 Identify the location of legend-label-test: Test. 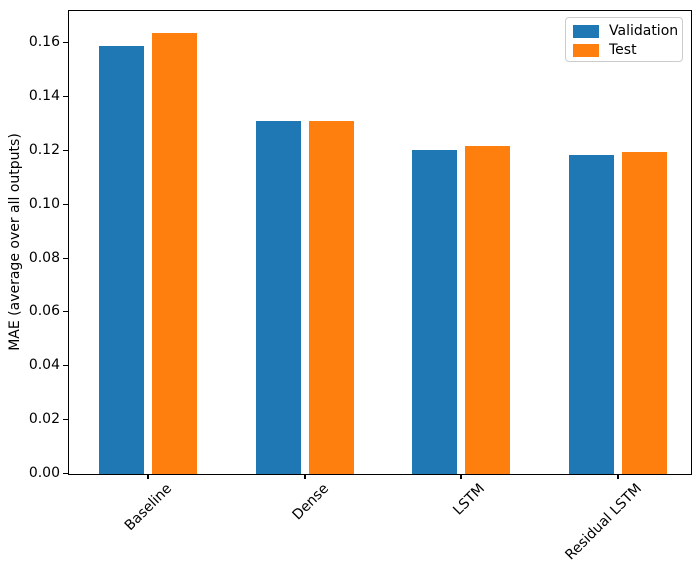
(623, 50).